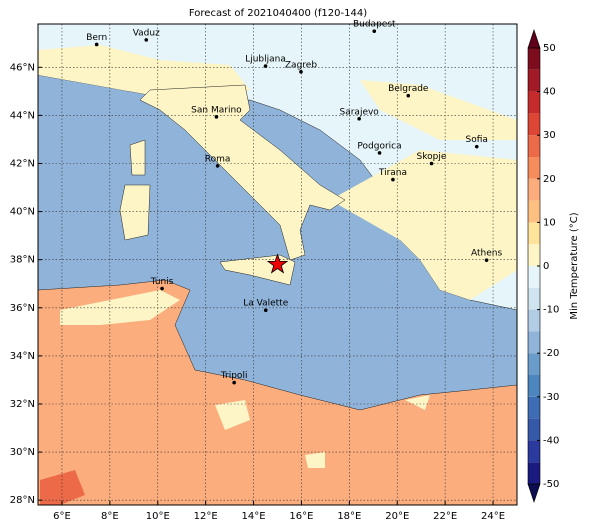  What do you see at coordinates (22, 67) in the screenshot?
I see `y-tick-label: 46°N` at bounding box center [22, 67].